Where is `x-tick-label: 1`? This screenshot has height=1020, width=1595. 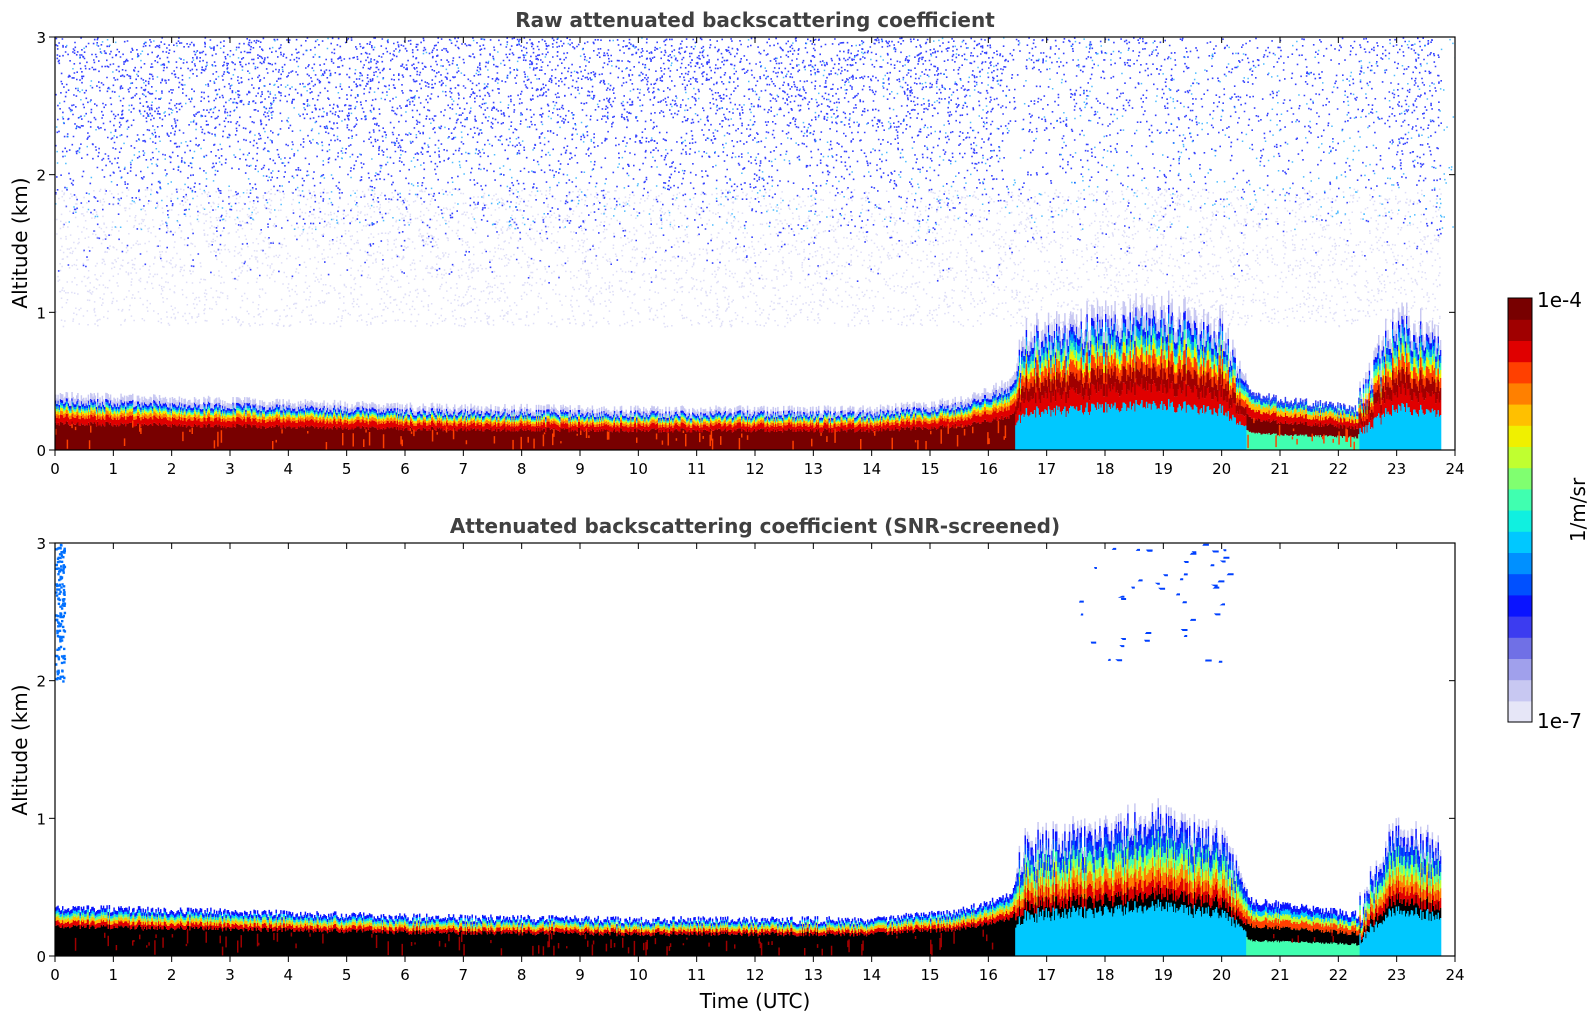
x-tick-label: 1 is located at coordinates (114, 975).